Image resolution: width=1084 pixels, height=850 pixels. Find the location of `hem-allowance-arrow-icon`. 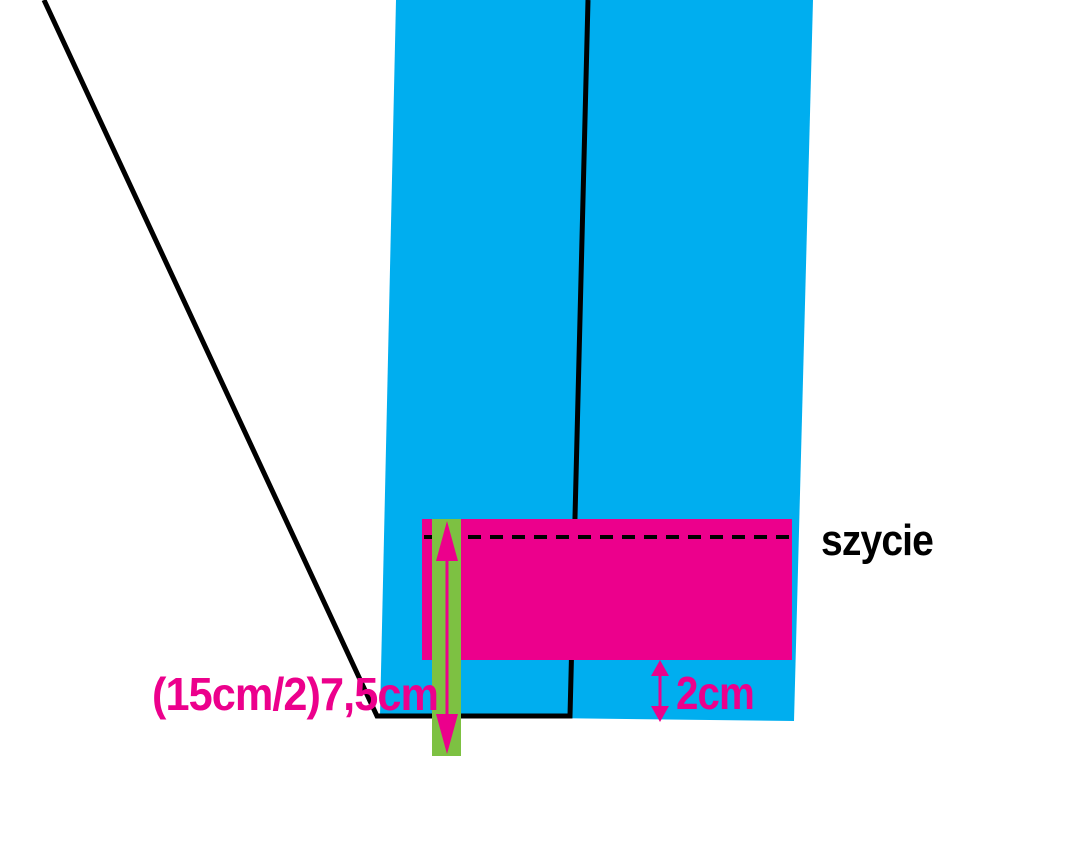

hem-allowance-arrow-icon is located at coordinates (660, 691).